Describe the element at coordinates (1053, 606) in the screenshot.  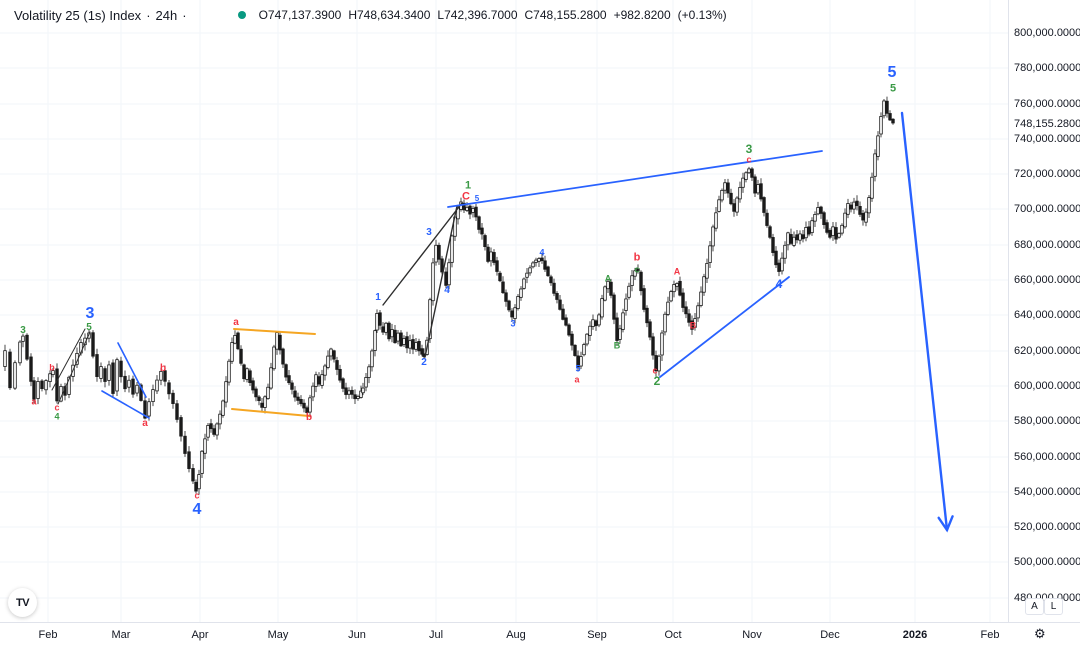
I see `log-scale-button: L` at that location.